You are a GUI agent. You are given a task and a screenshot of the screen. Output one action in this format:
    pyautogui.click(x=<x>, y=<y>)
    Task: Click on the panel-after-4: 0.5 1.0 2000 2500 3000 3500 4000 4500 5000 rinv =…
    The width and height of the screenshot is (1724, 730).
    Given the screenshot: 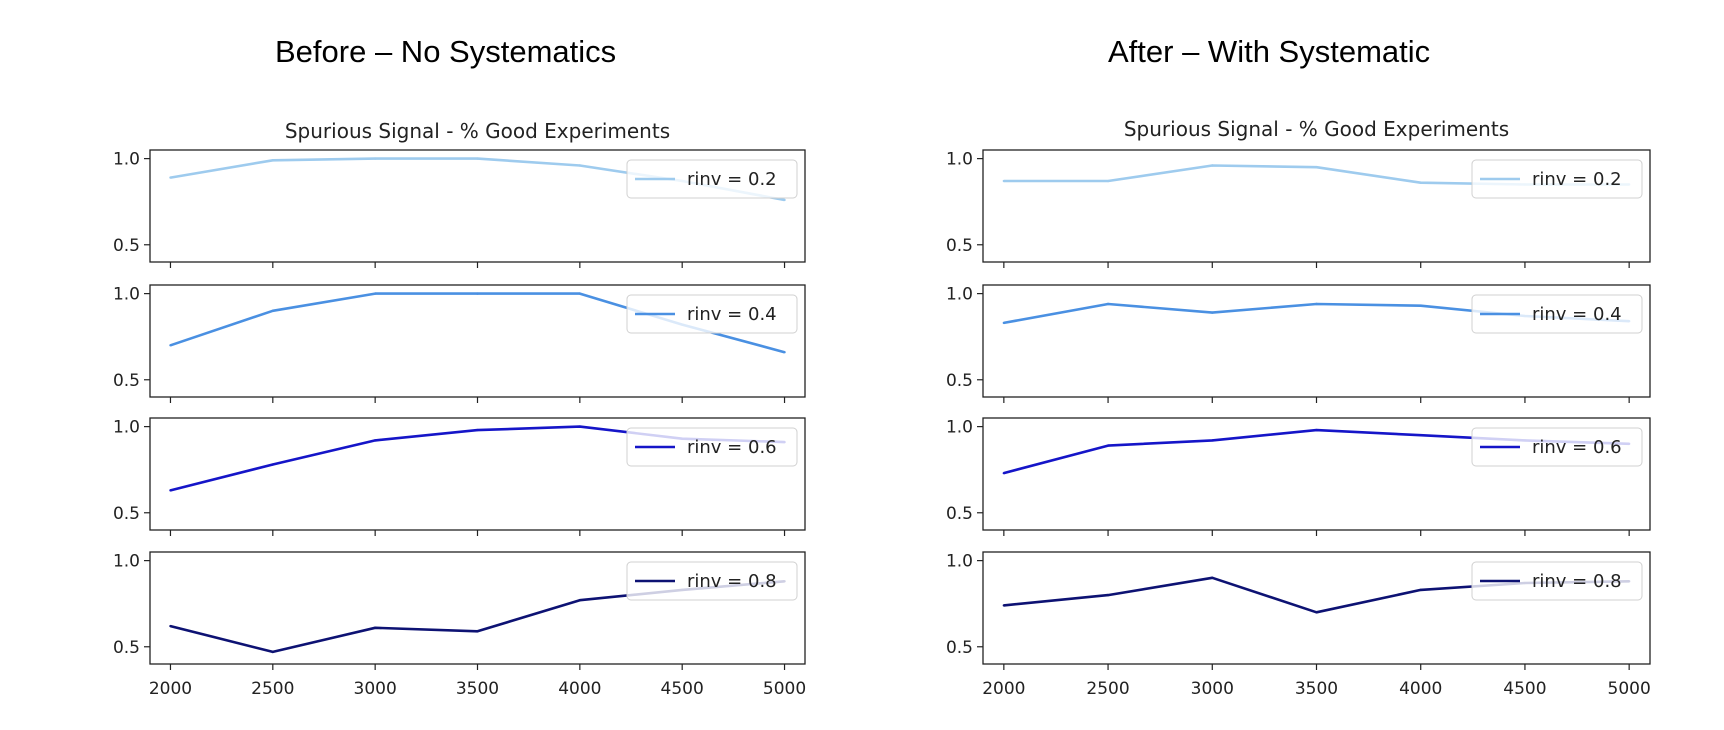 What is the action you would take?
    pyautogui.click(x=1298, y=625)
    